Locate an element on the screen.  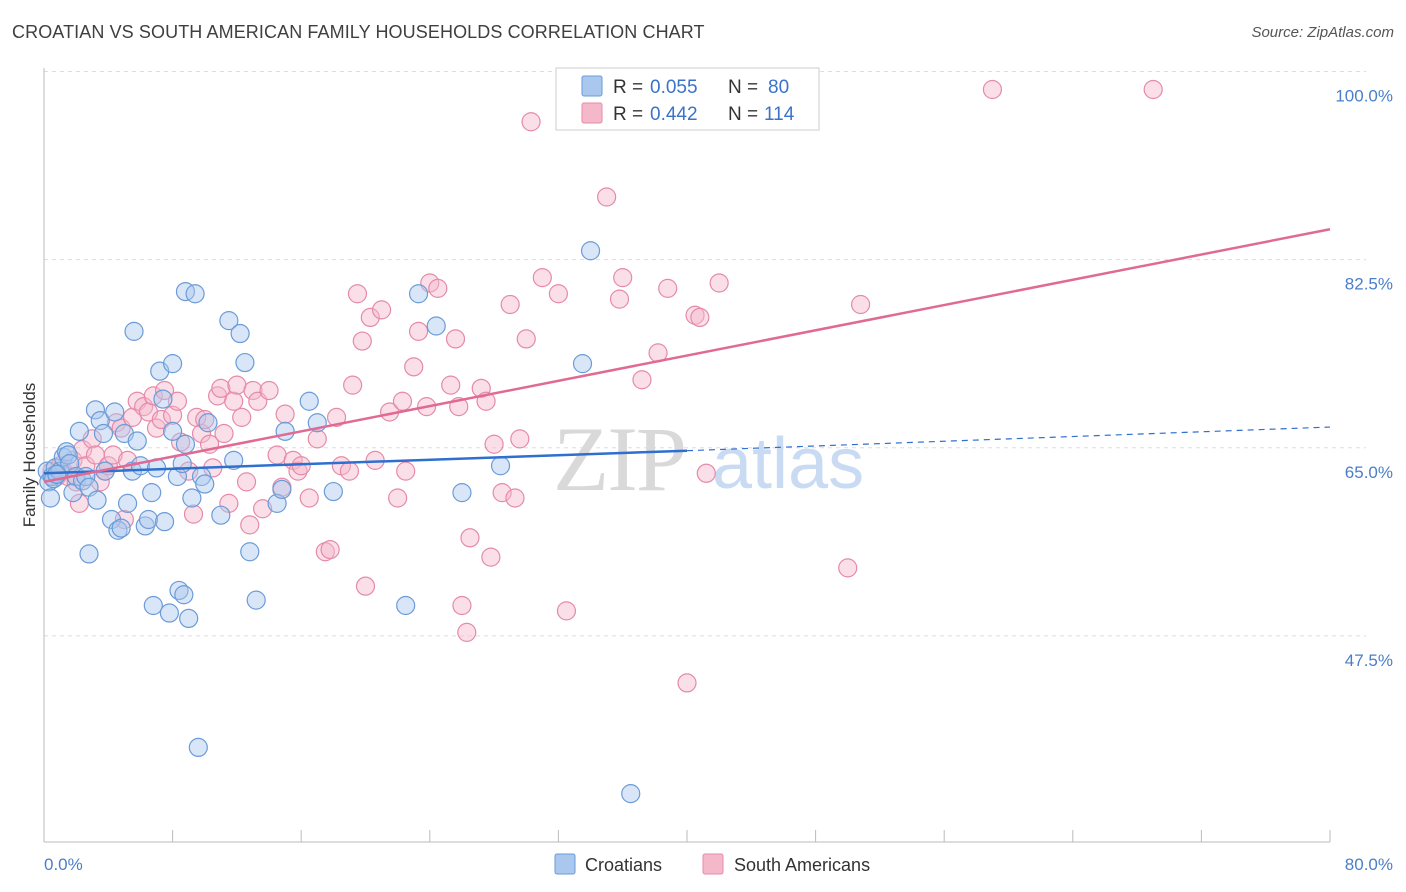
bottom-legend-south-americans: South Americans is located at coordinates (802, 865).